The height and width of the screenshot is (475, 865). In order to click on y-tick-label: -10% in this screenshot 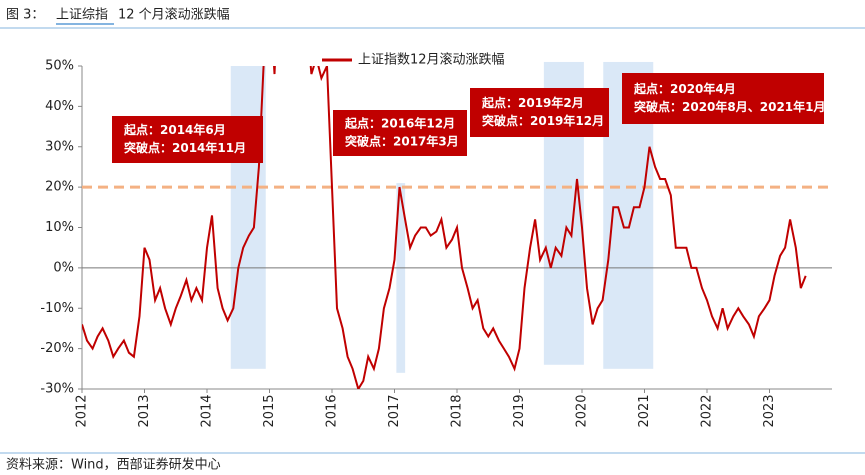, I will do `click(57, 308)`.